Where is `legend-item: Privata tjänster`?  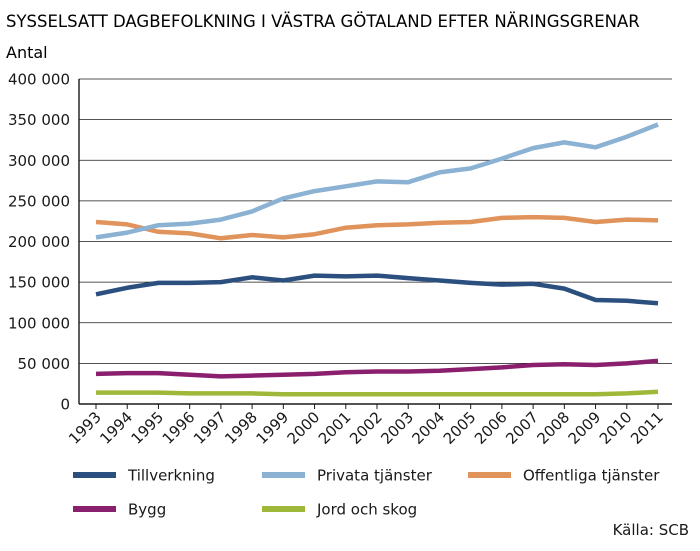 legend-item: Privata tjänster is located at coordinates (347, 476).